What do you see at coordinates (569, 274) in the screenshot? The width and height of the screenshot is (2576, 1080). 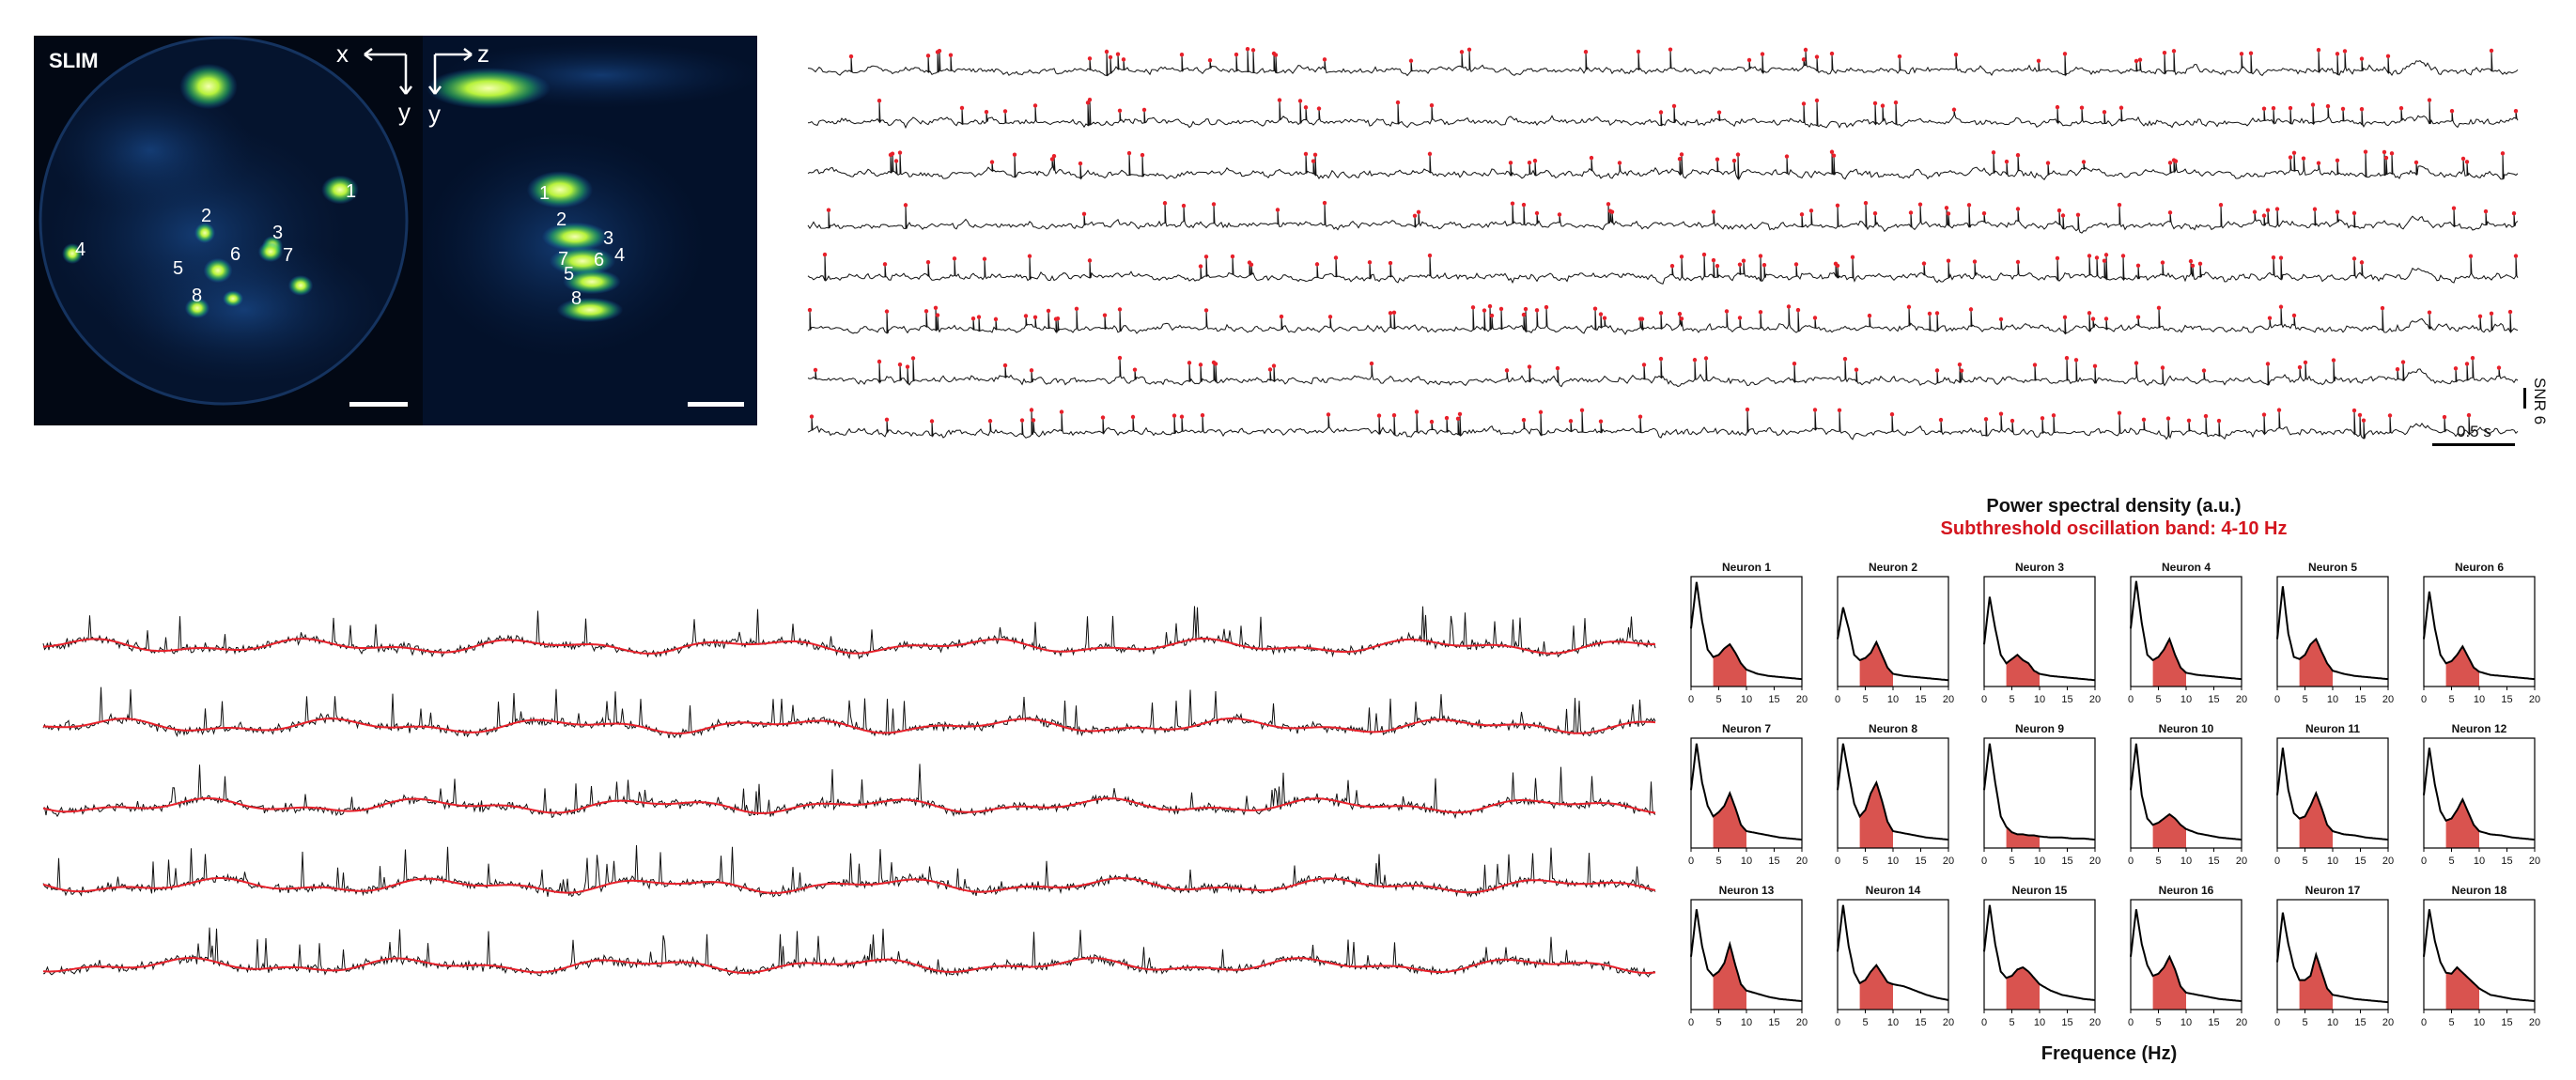 I see `neuron-label: 5` at bounding box center [569, 274].